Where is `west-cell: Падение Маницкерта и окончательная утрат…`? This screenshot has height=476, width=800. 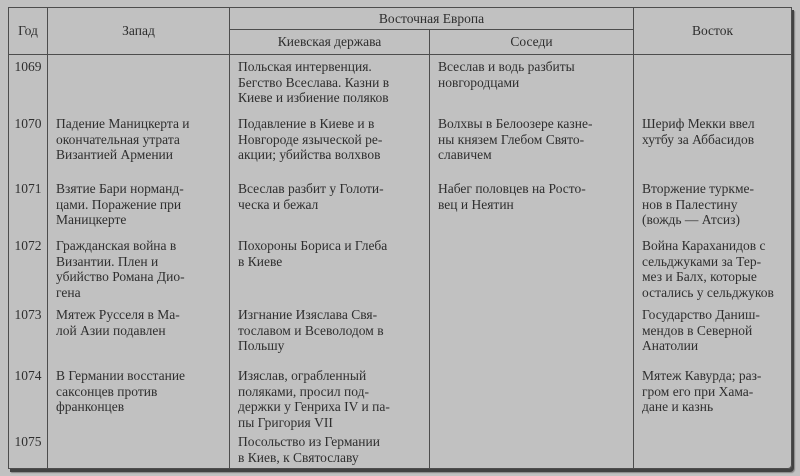 west-cell: Падение Маницкерта и окончательная утрат… is located at coordinates (138, 144).